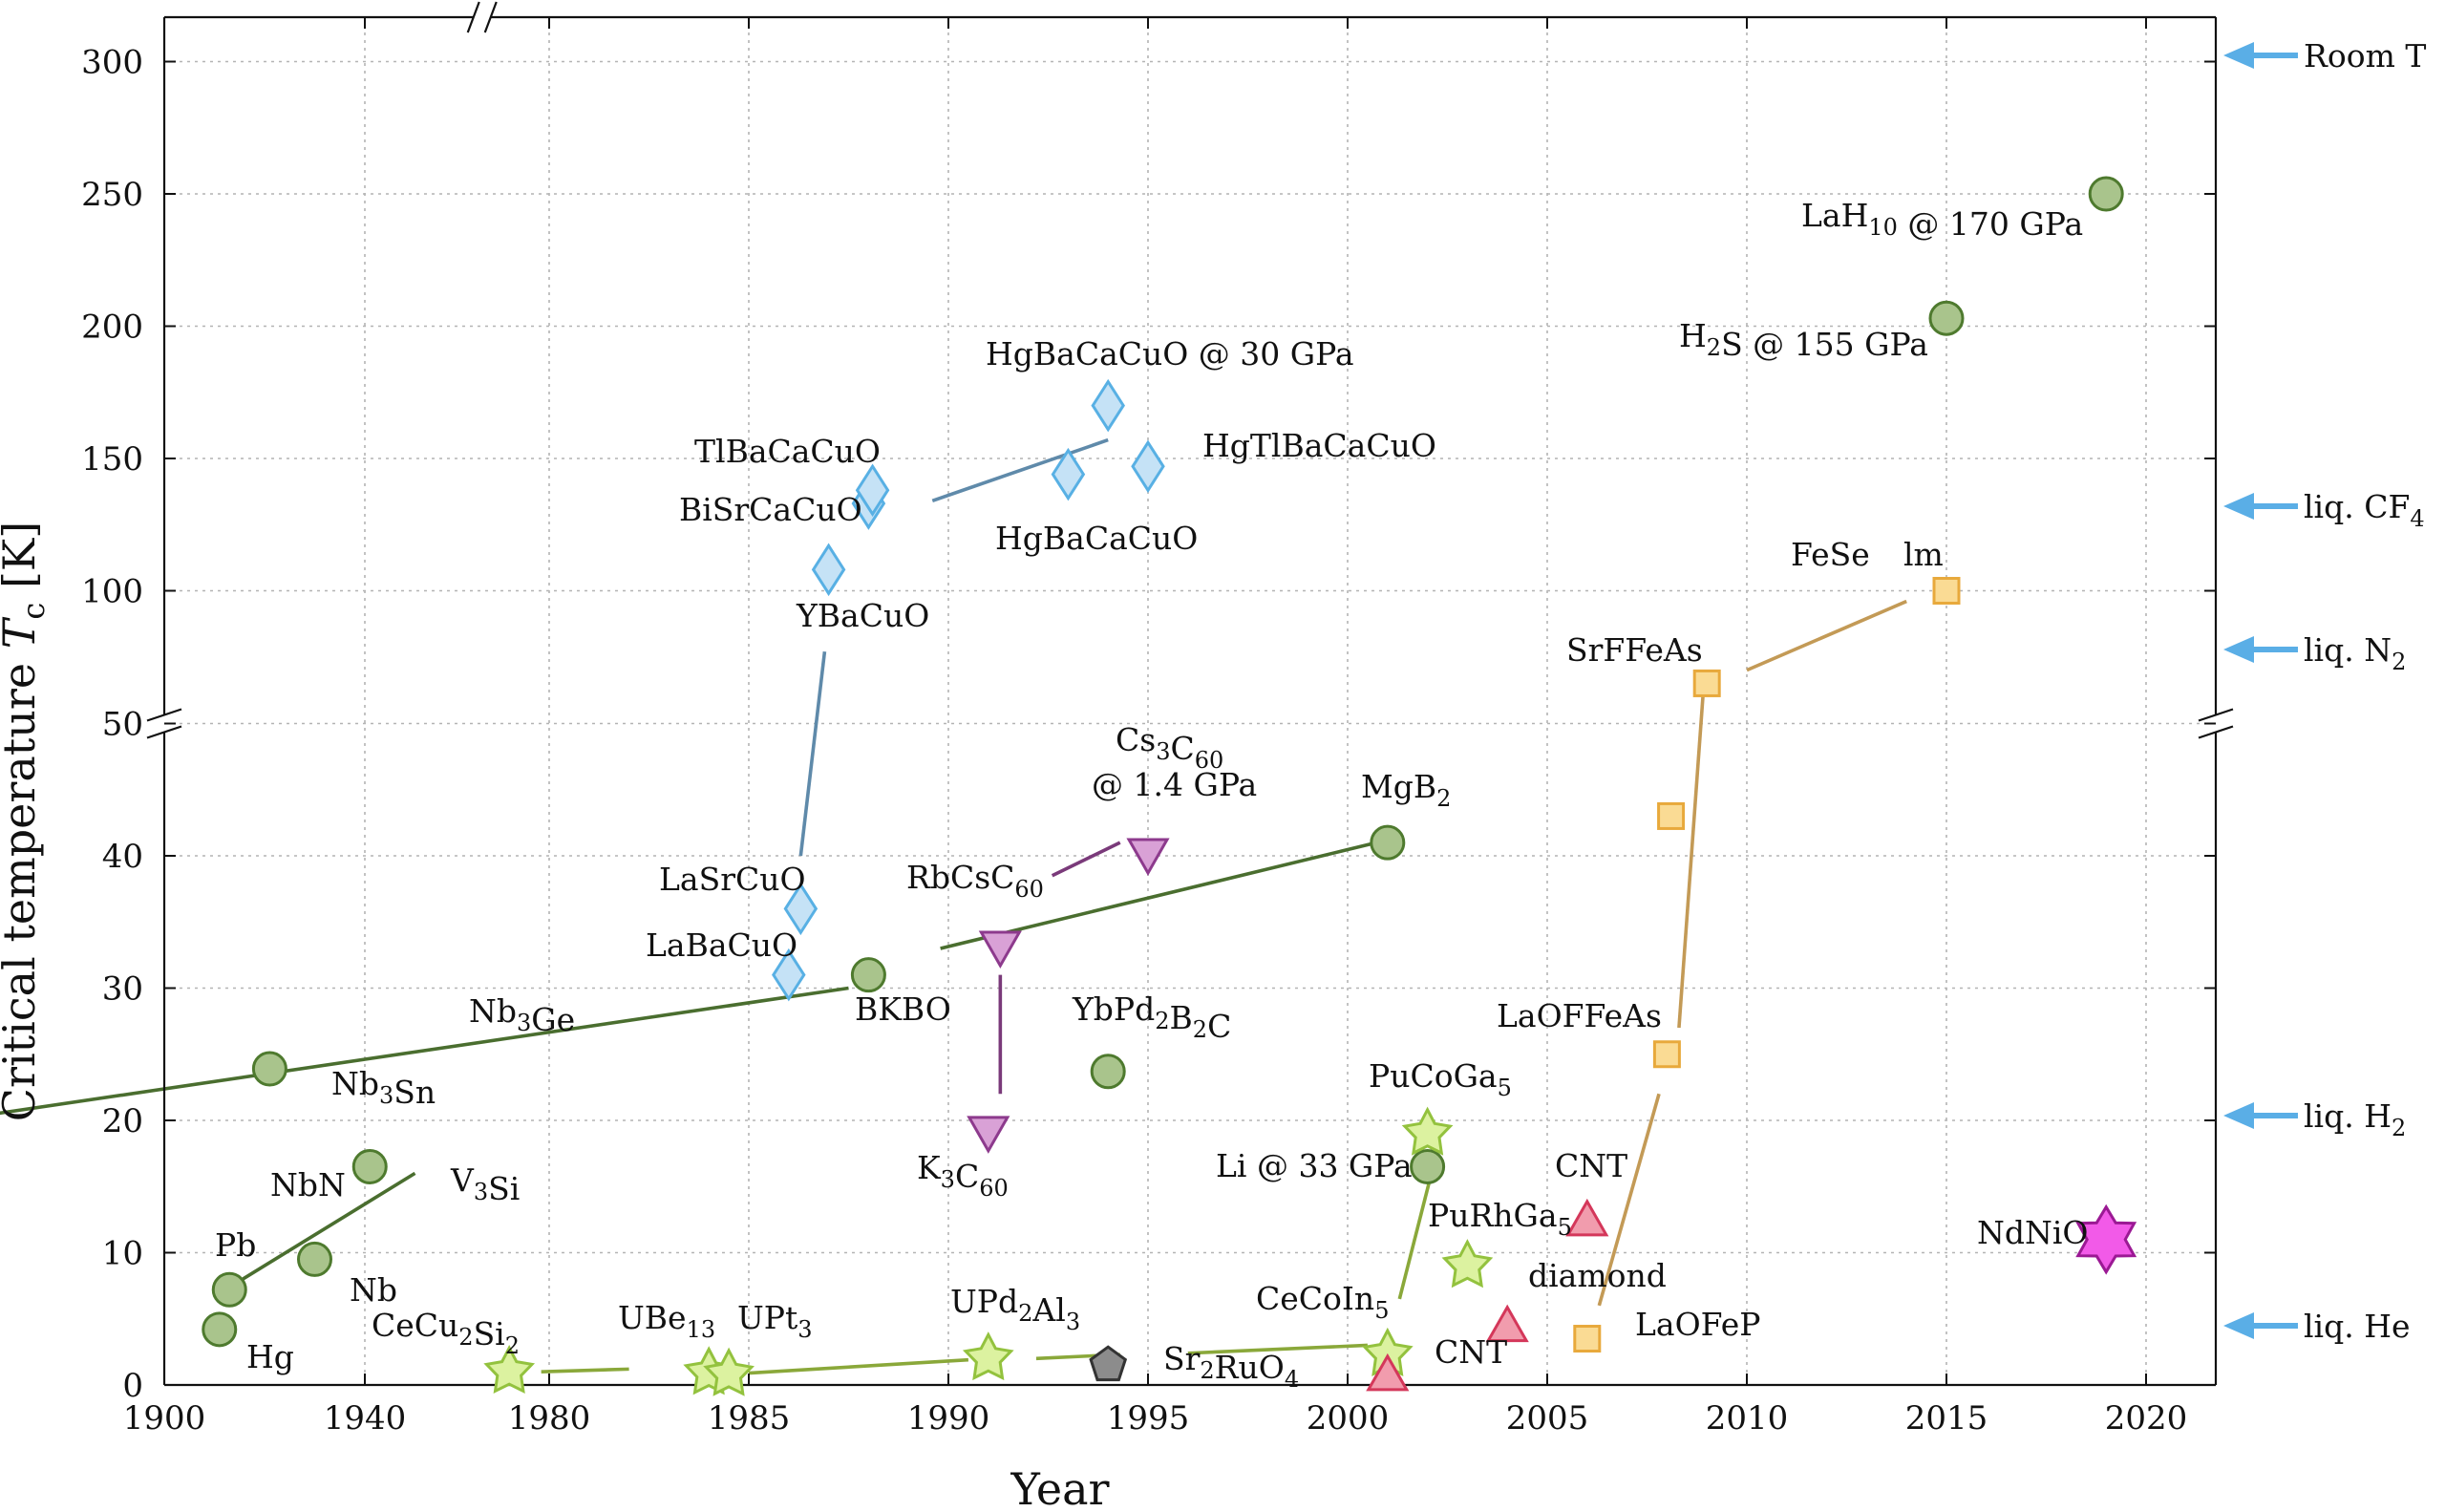 Image resolution: width=2445 pixels, height=1512 pixels. What do you see at coordinates (666, 1321) in the screenshot?
I see `point-label: UBe13` at bounding box center [666, 1321].